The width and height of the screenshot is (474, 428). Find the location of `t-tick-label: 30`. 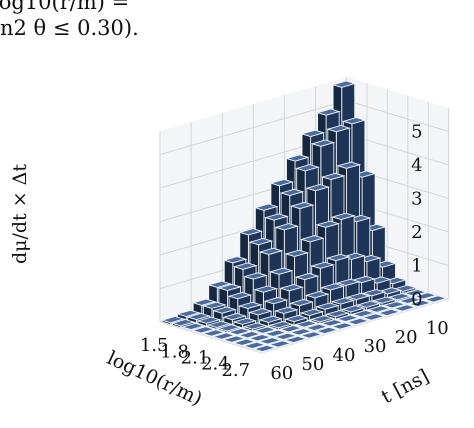

t-tick-label: 30 is located at coordinates (375, 346).